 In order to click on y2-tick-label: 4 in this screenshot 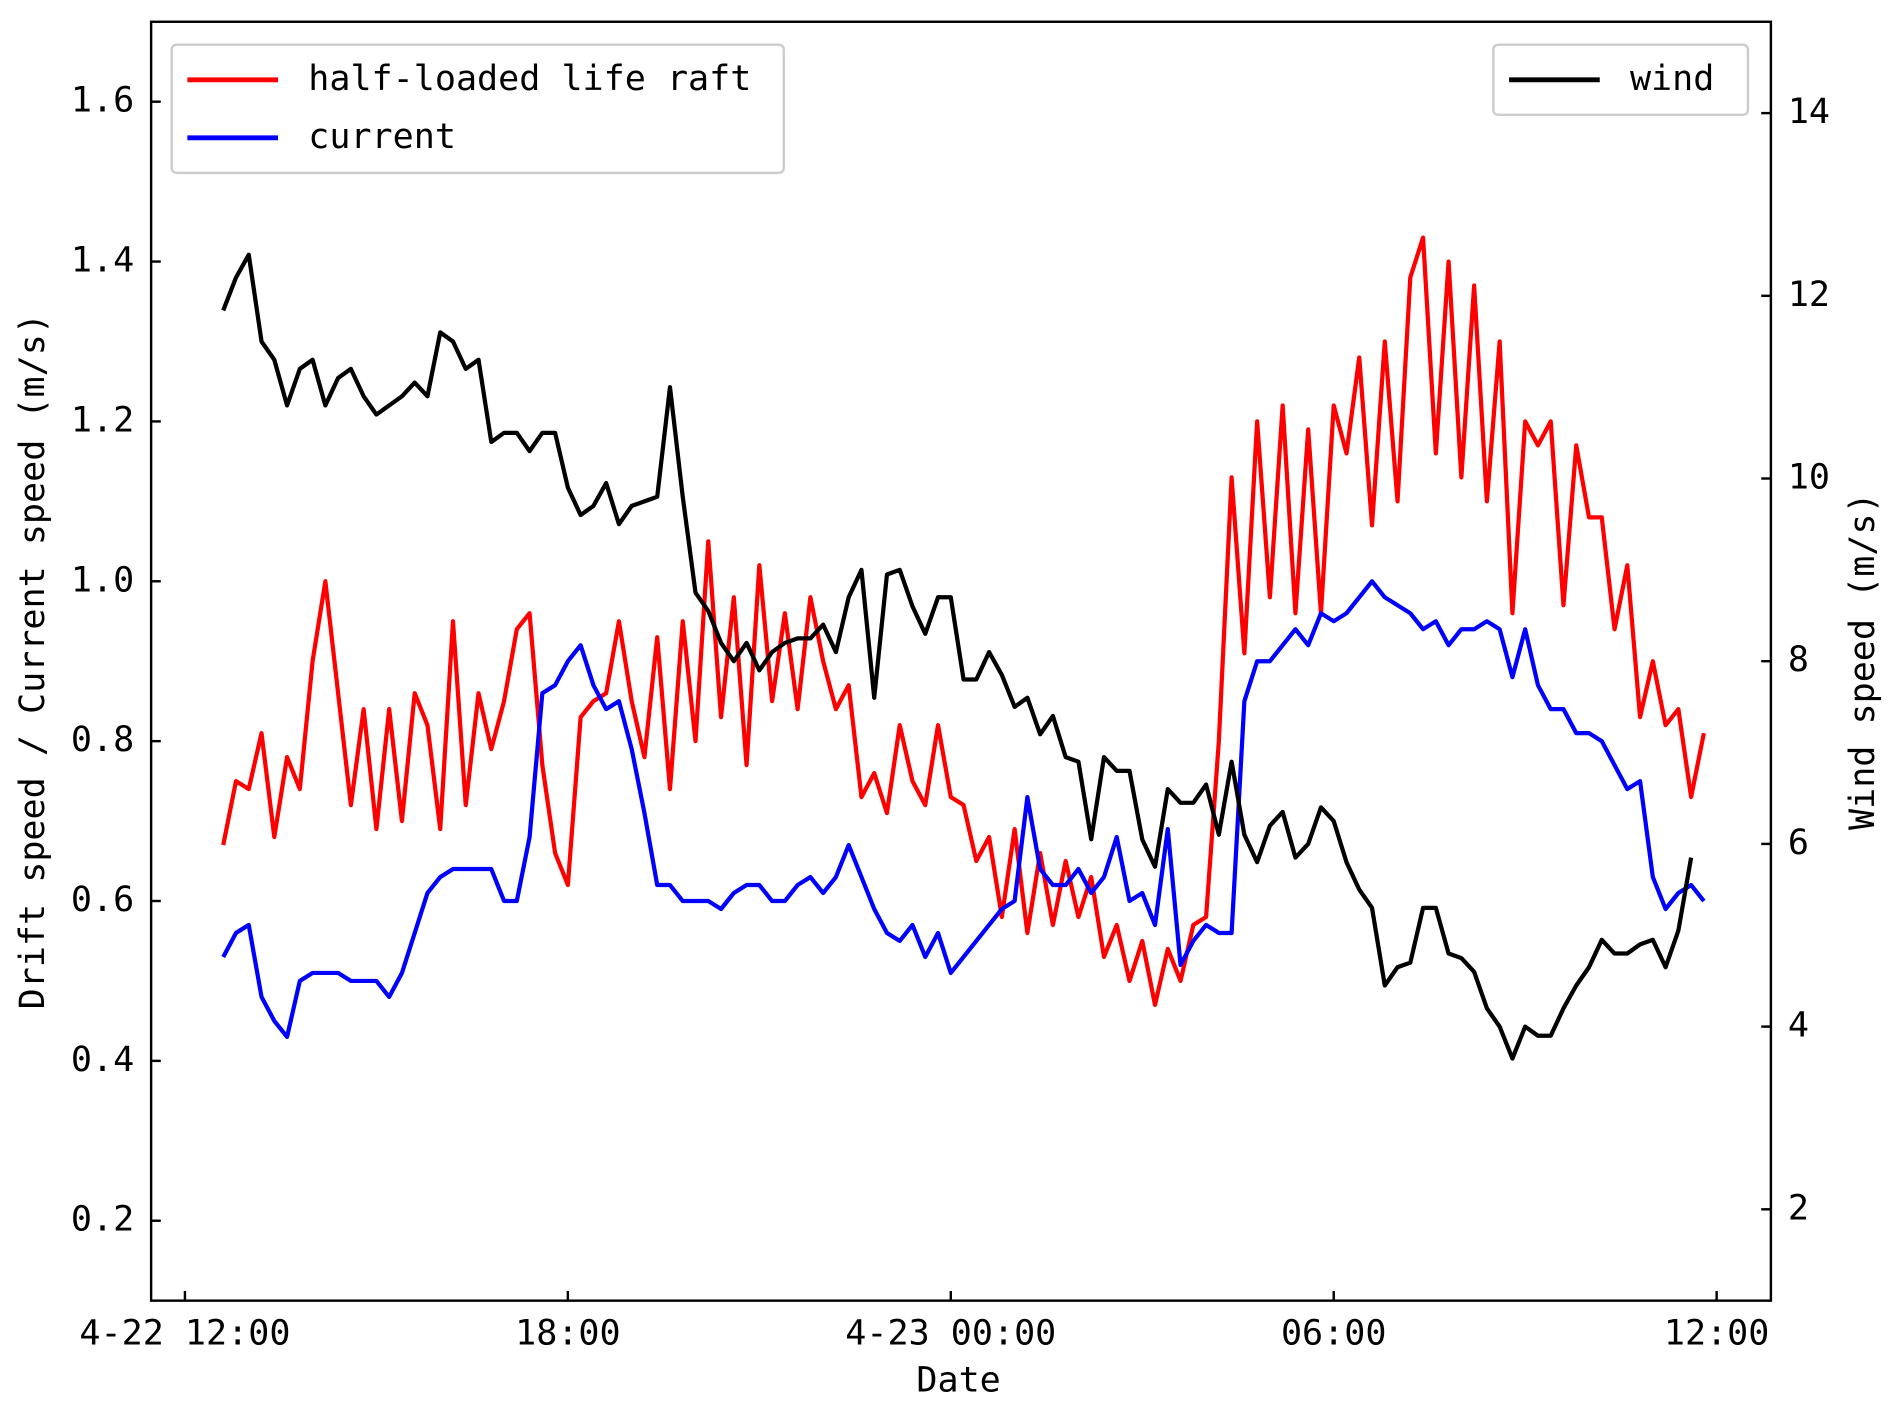, I will do `click(1798, 1025)`.